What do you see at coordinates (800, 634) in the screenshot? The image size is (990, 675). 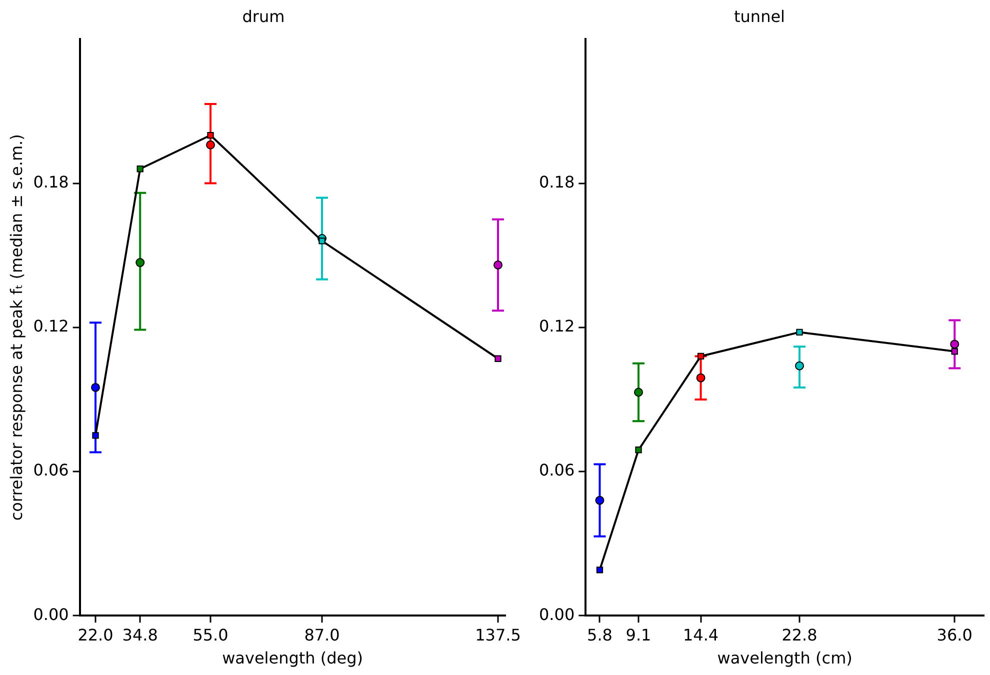 I see `x-tick-label: 22.8` at bounding box center [800, 634].